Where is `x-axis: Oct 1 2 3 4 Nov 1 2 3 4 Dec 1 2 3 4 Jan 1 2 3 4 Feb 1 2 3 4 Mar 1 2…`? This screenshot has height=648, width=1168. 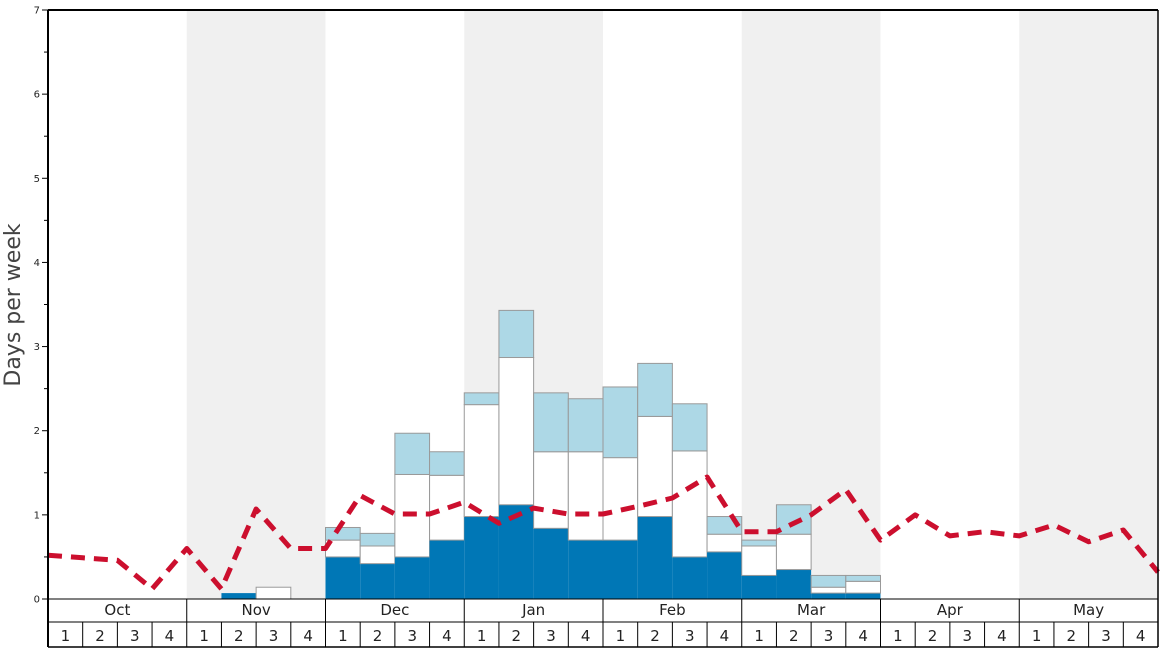 x-axis: Oct 1 2 3 4 Nov 1 2 3 4 Dec 1 2 3 4 Jan 1 2 3 4 Feb 1 2 3 4 Mar 1 2… is located at coordinates (603, 623).